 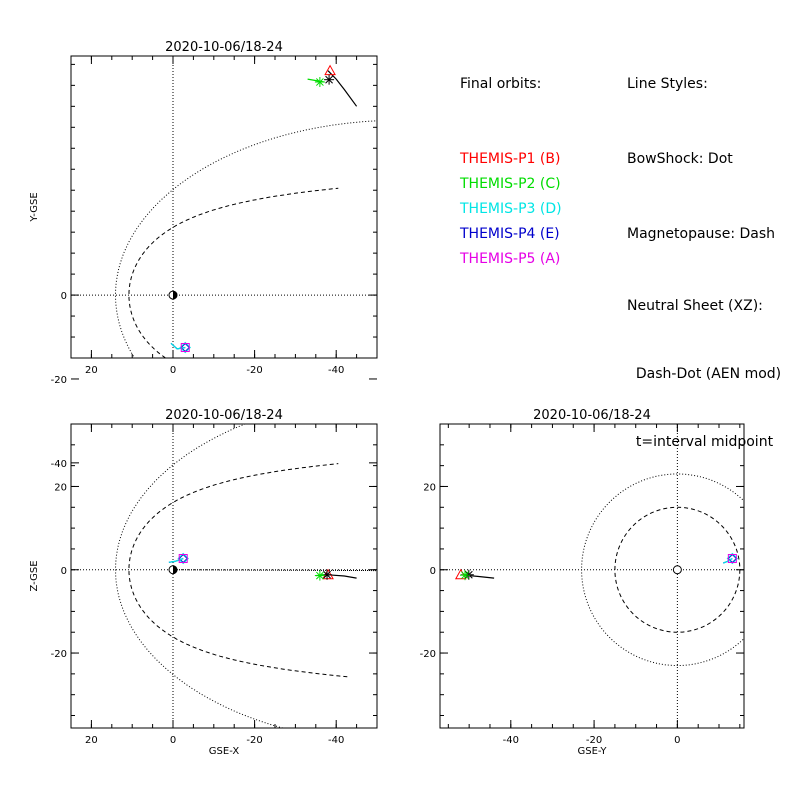 I want to click on orbits-legend-title: Final orbits:, so click(x=501, y=84).